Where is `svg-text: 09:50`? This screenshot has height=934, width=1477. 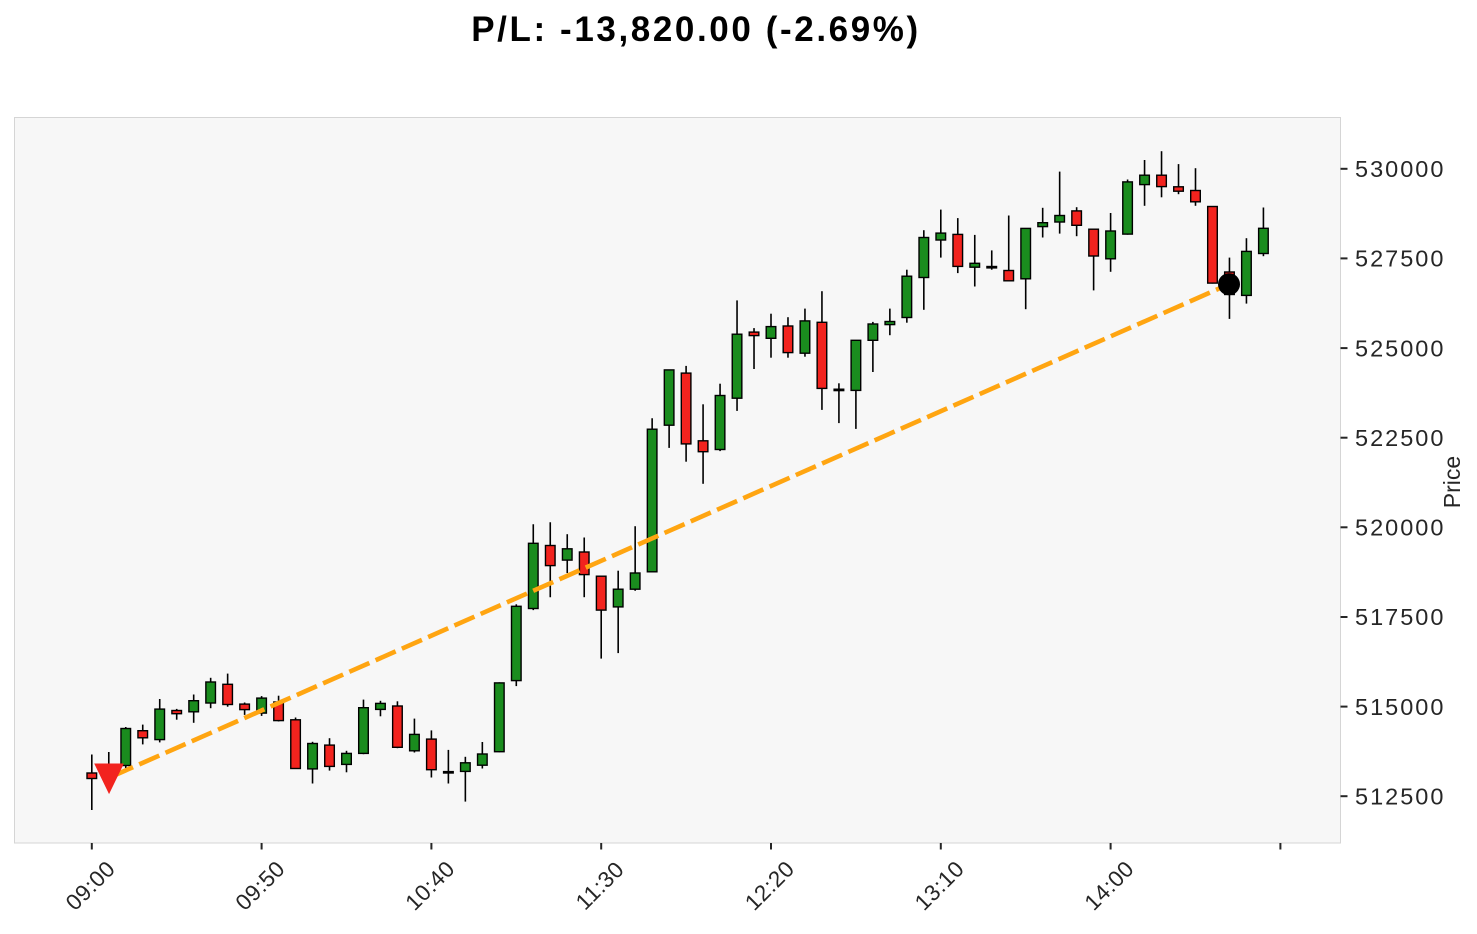
svg-text: 09:50 is located at coordinates (260, 885).